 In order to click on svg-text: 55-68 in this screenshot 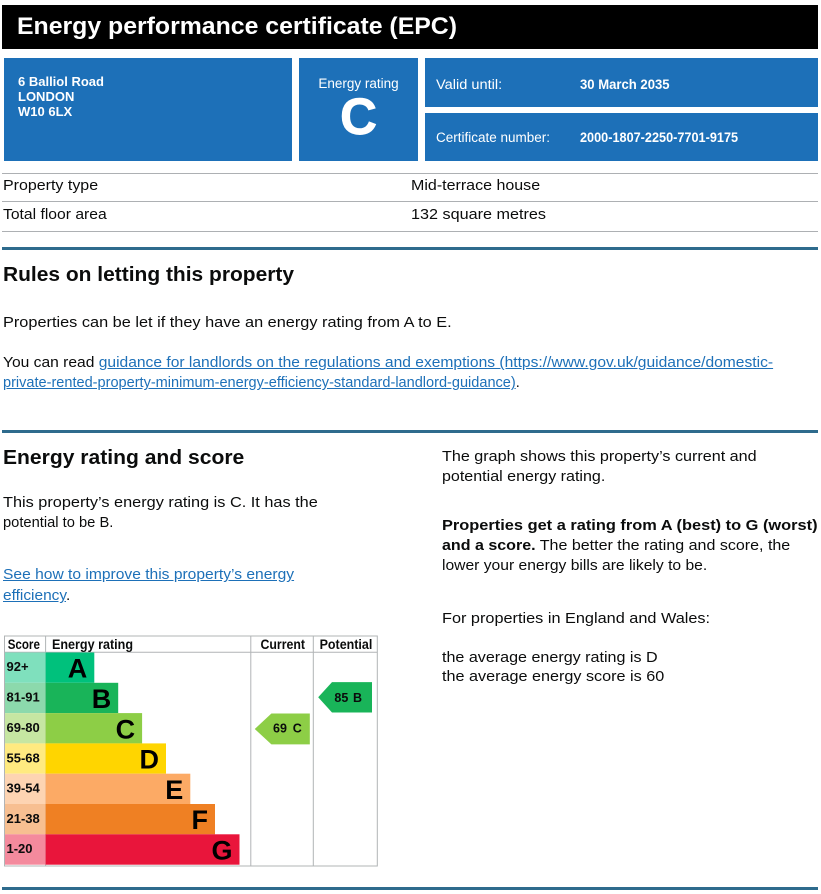, I will do `click(23, 757)`.